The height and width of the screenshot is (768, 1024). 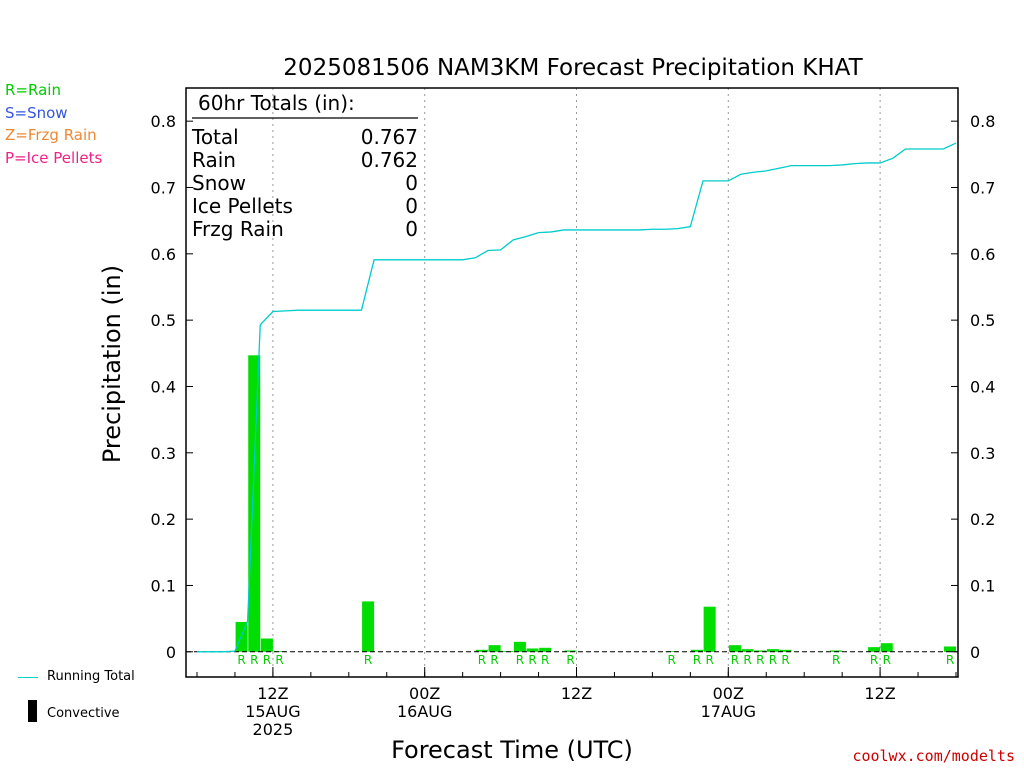 What do you see at coordinates (163, 585) in the screenshot?
I see `y-tick-label-left: 0.1` at bounding box center [163, 585].